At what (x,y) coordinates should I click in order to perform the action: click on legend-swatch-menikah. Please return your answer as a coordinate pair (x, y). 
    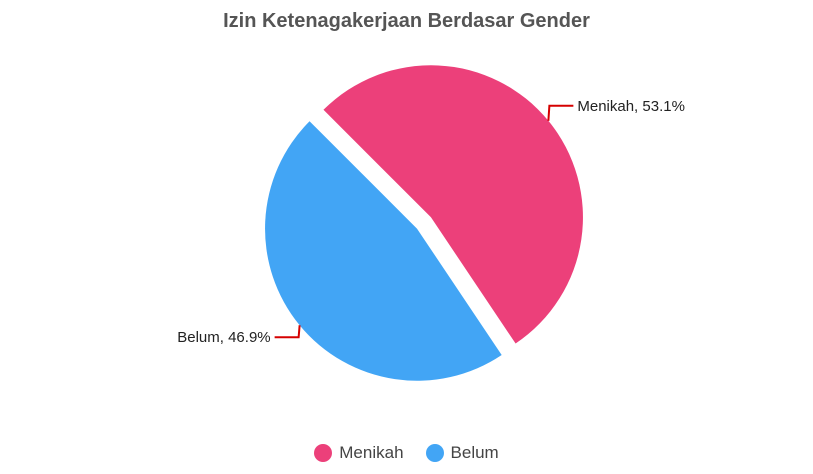
    Looking at the image, I should click on (323, 453).